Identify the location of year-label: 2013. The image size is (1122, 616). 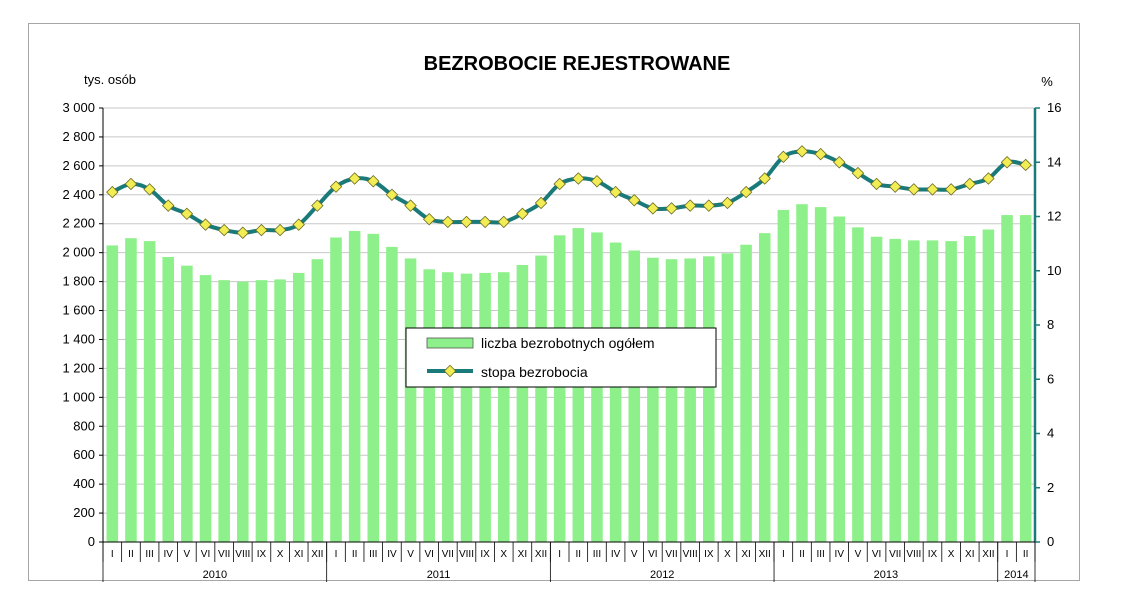
(886, 575).